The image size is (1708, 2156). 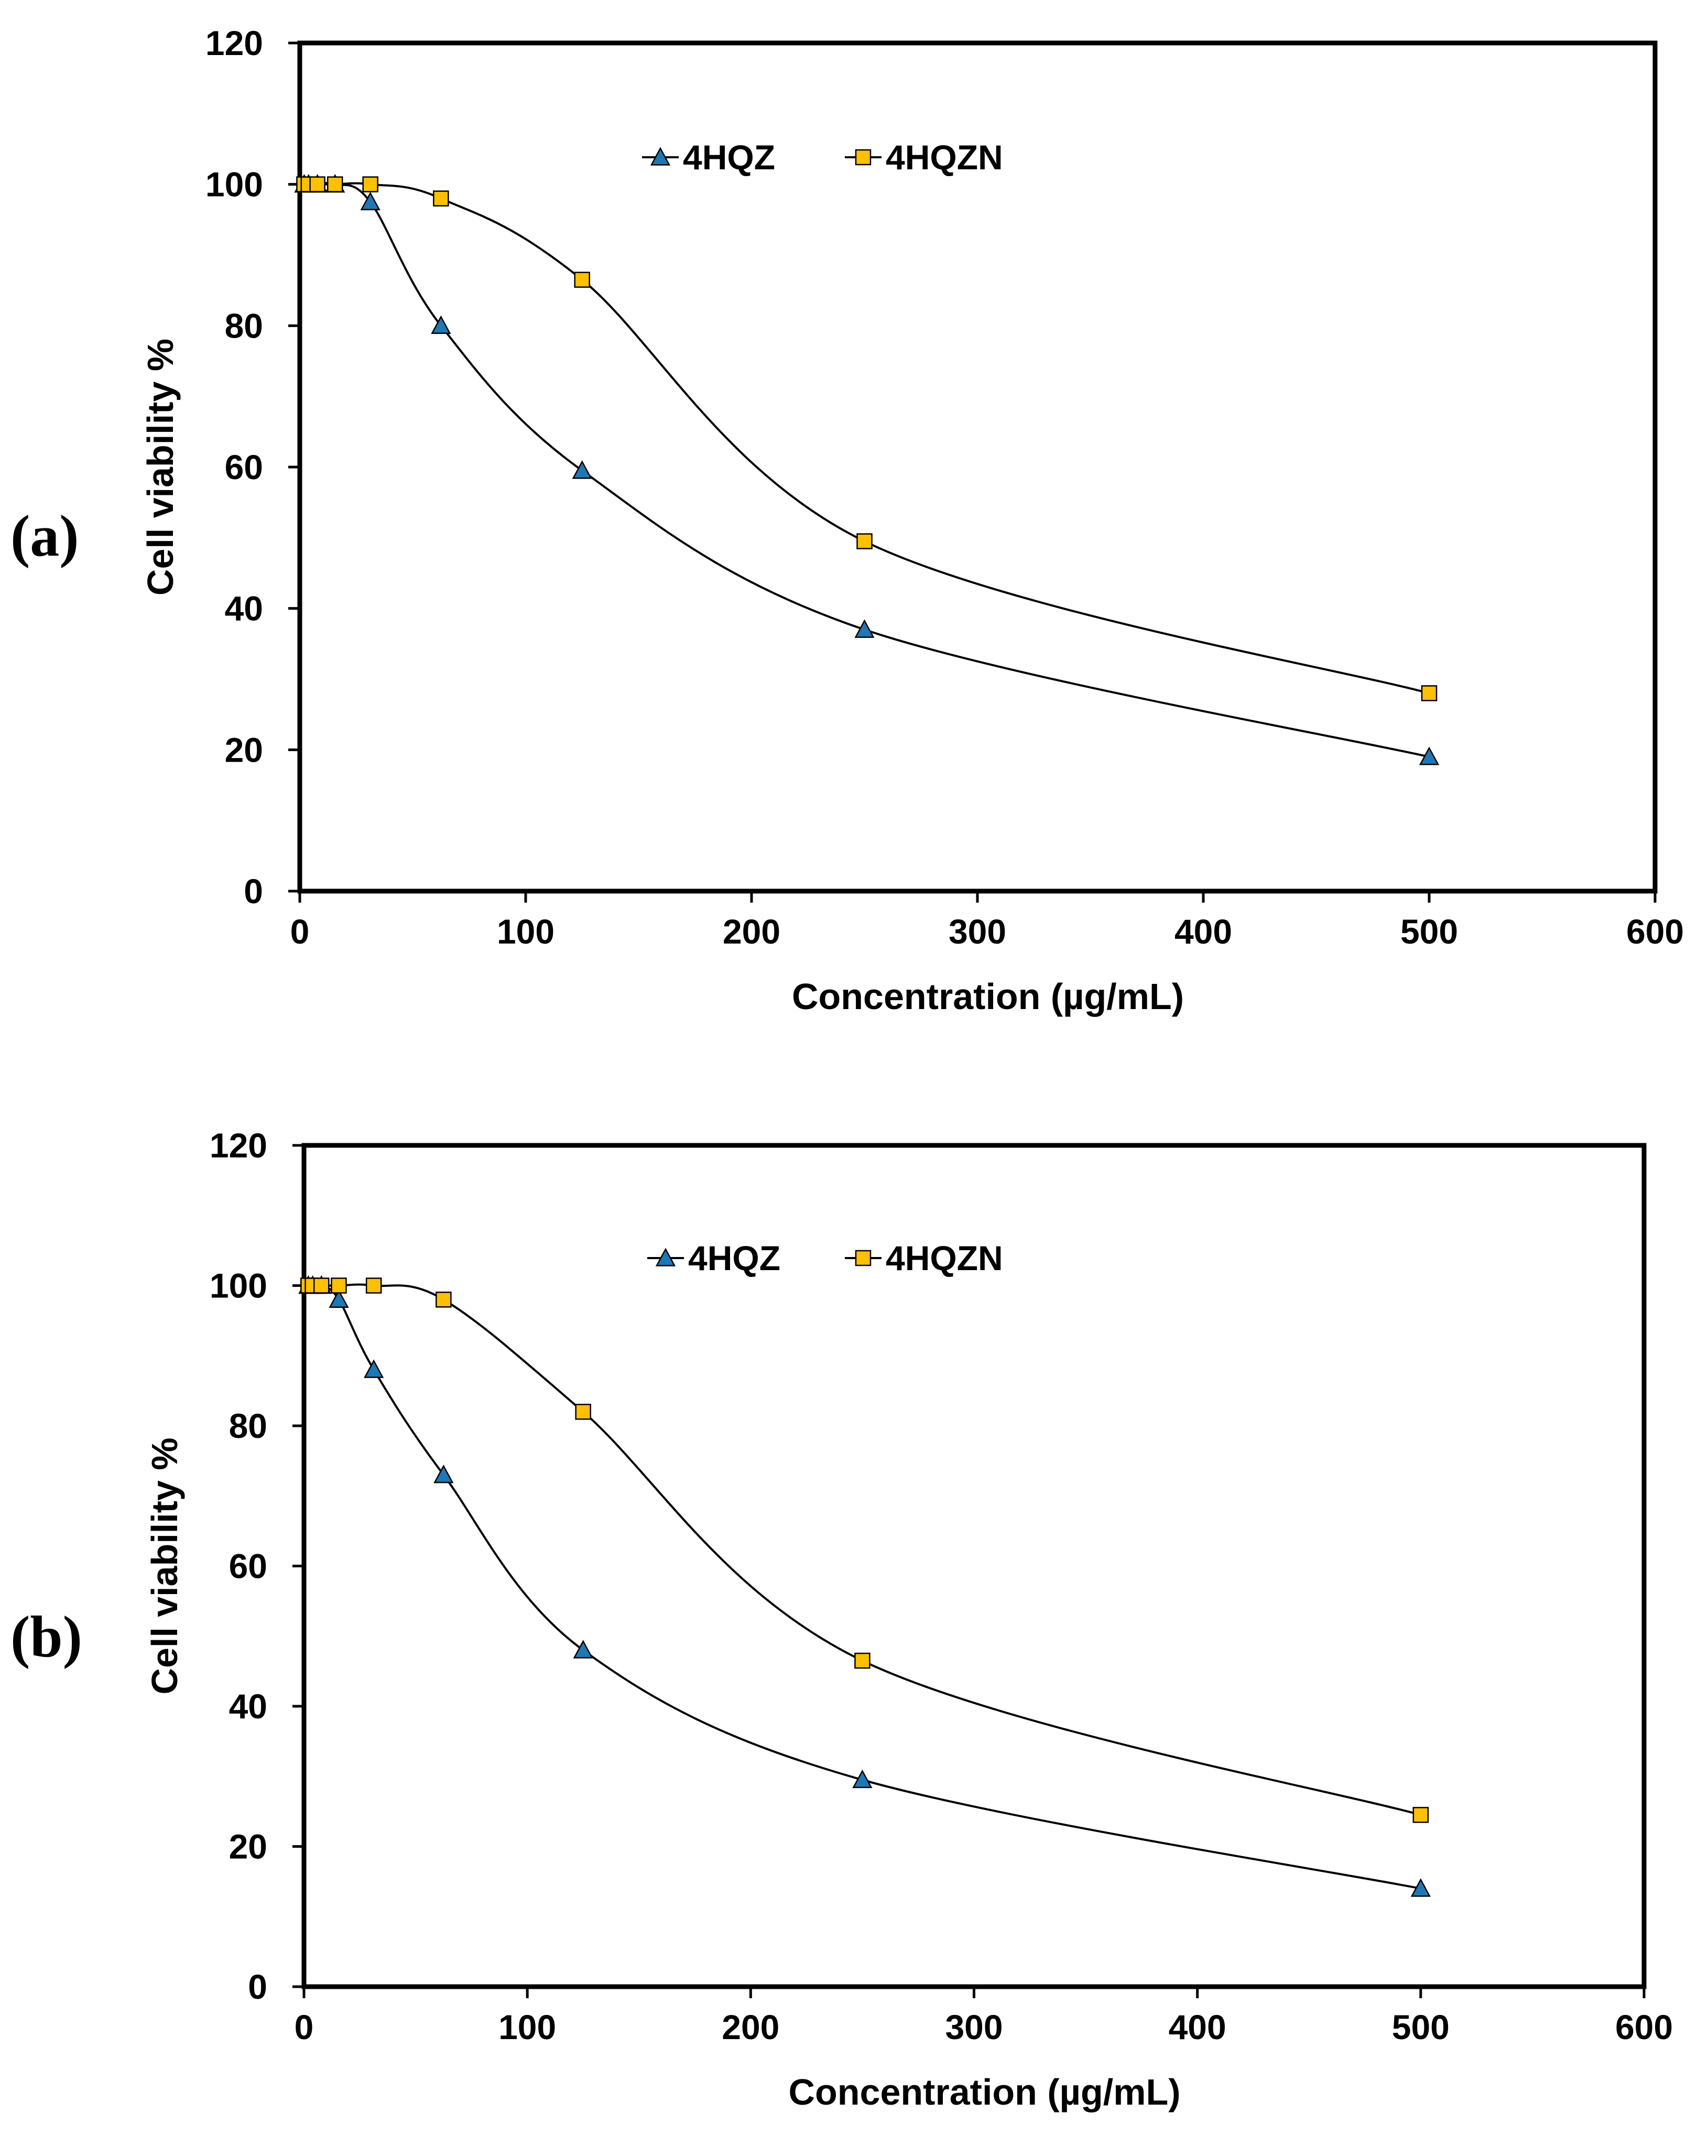 What do you see at coordinates (45, 536) in the screenshot?
I see `panel-label: (a)` at bounding box center [45, 536].